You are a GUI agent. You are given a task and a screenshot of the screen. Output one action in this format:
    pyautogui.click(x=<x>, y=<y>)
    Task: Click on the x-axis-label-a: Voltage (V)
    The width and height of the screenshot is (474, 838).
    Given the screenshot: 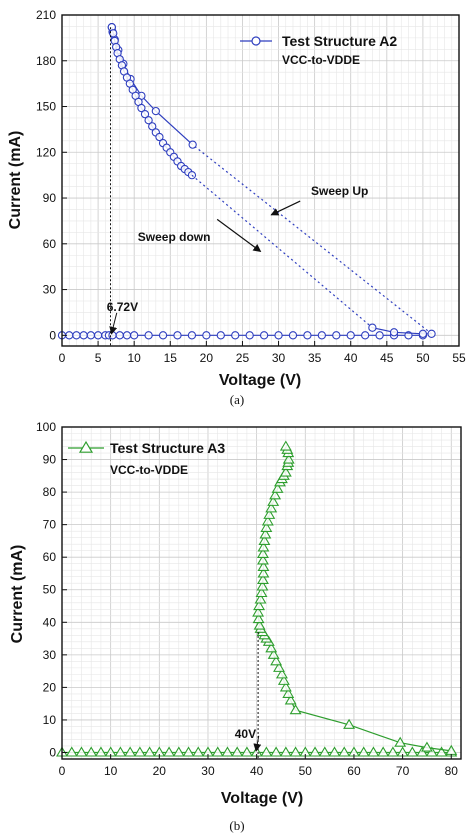 What is the action you would take?
    pyautogui.click(x=260, y=380)
    